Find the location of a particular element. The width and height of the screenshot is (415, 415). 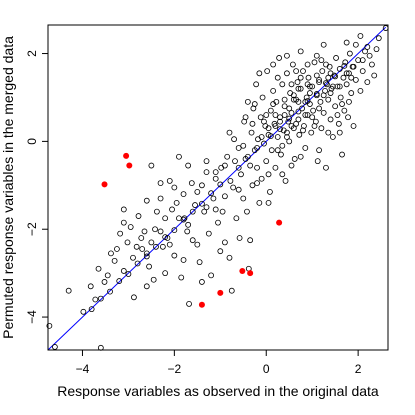

y-tick-label: −4 is located at coordinates (32, 317).